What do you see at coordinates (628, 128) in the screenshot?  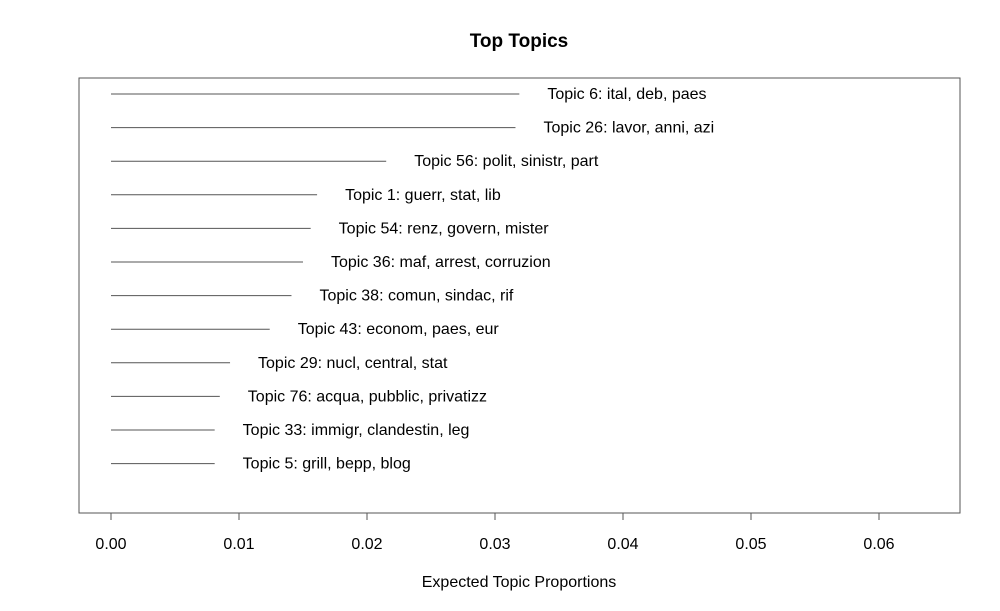 I see `topic-label: Topic 26: lavor, anni, azi` at bounding box center [628, 128].